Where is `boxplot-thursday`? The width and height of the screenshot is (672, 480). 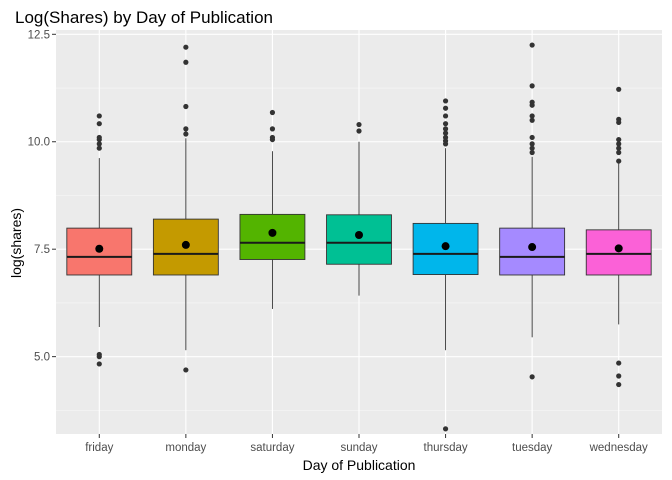 boxplot-thursday is located at coordinates (445, 265).